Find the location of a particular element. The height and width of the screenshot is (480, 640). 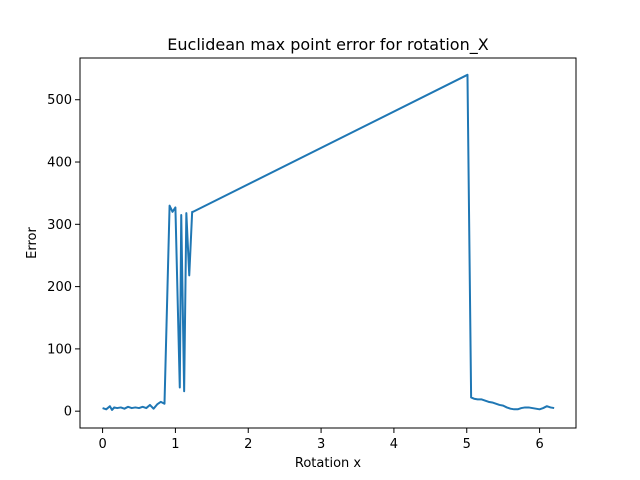

x-tick-label: 0 is located at coordinates (102, 444).